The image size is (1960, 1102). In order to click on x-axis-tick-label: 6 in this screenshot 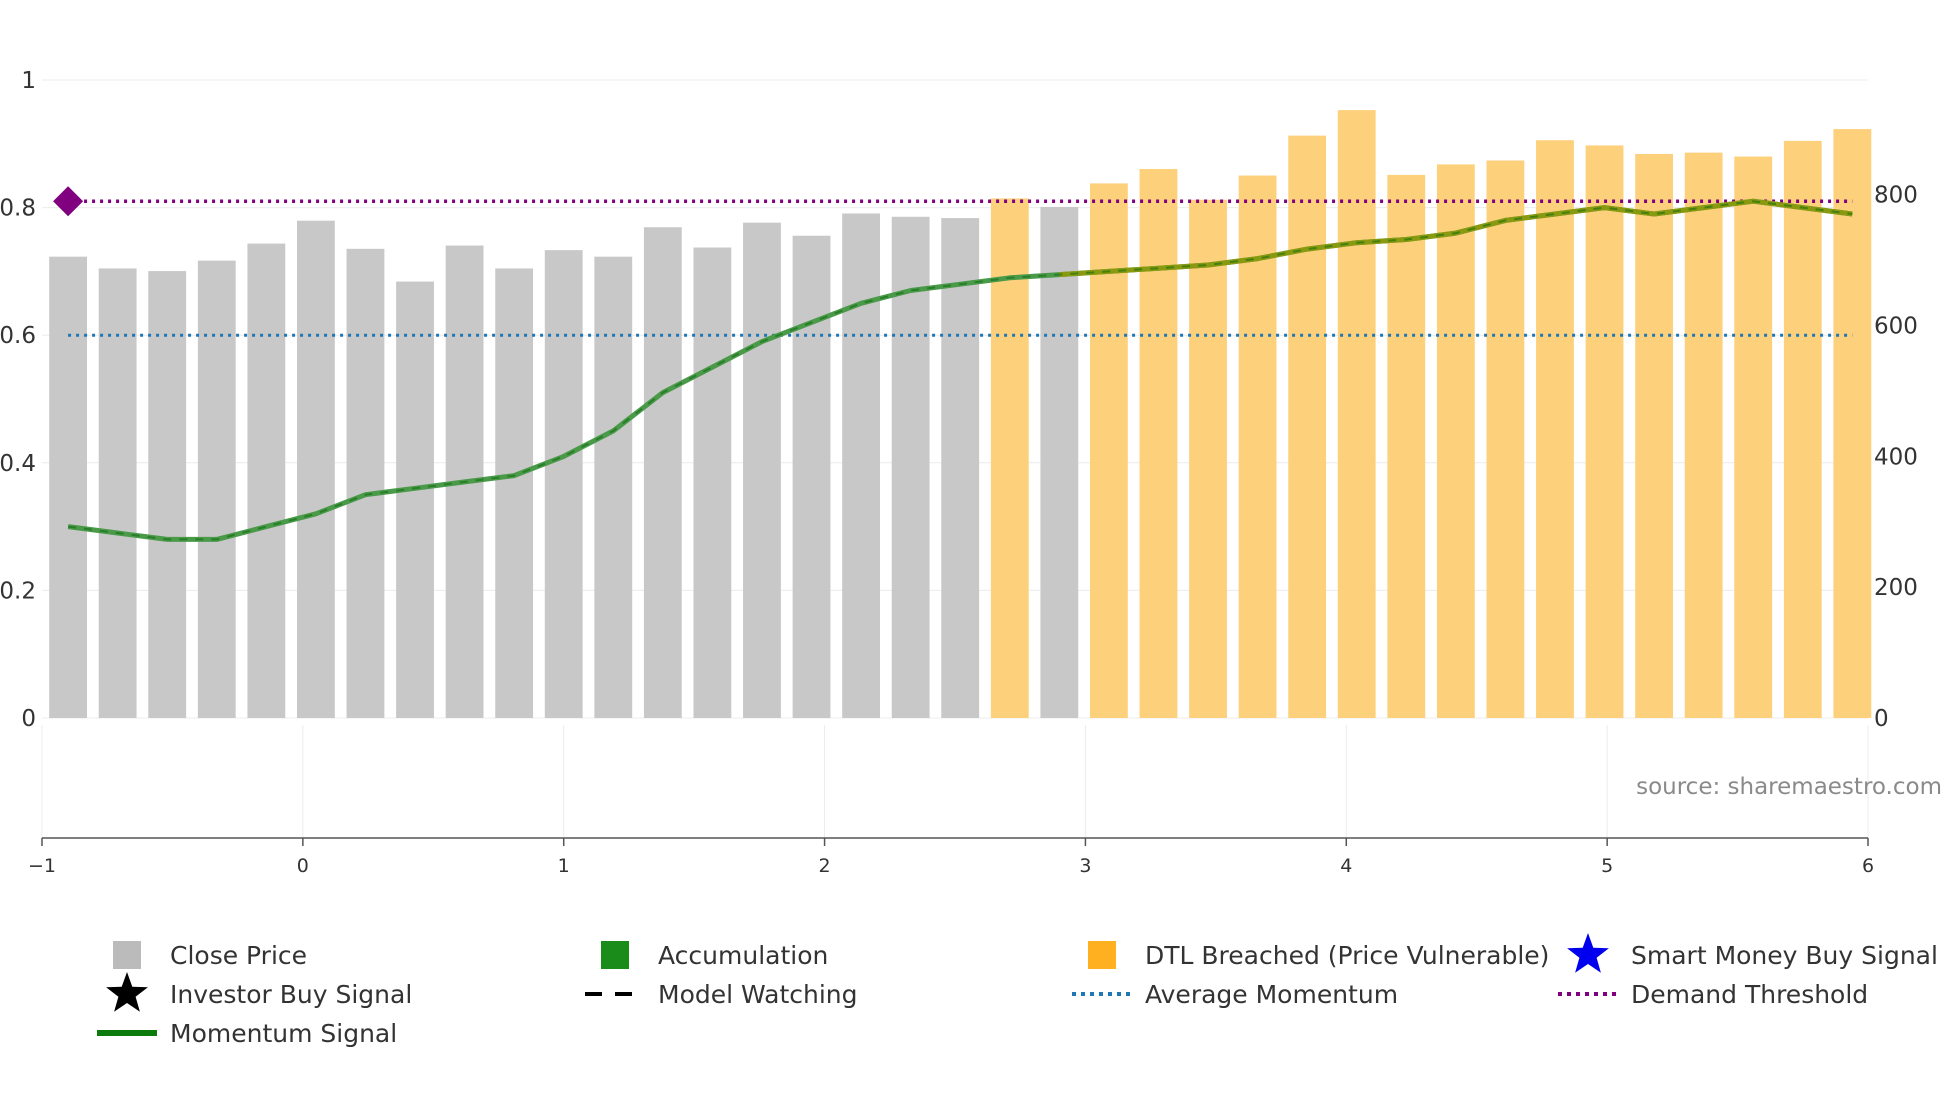, I will do `click(1868, 866)`.